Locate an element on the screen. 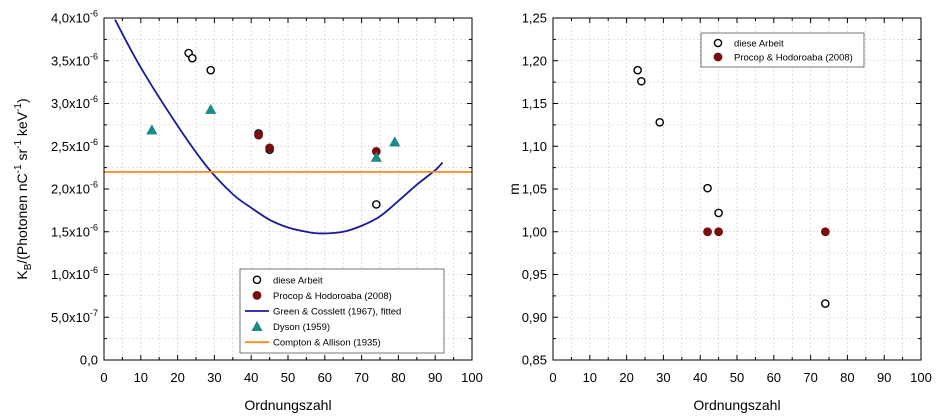 Image resolution: width=936 pixels, height=420 pixels. left-legend-item: Green & Cosslett (1967), fitted is located at coordinates (323, 312).